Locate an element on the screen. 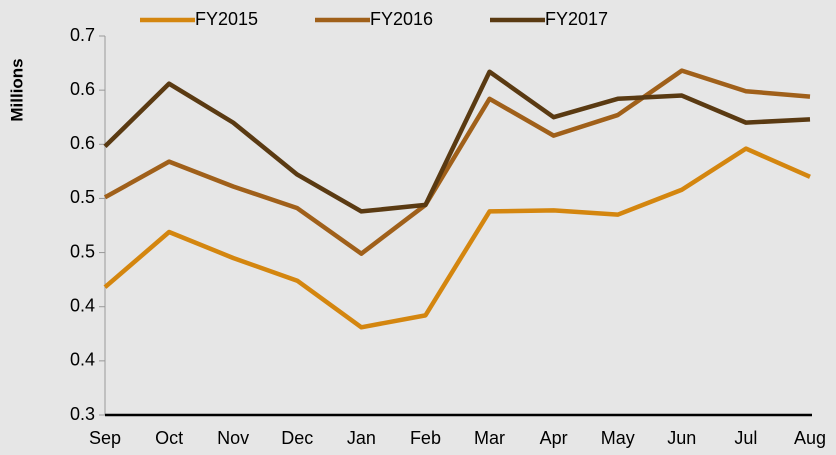 The image size is (836, 455). x-tick-label: Nov is located at coordinates (233, 438).